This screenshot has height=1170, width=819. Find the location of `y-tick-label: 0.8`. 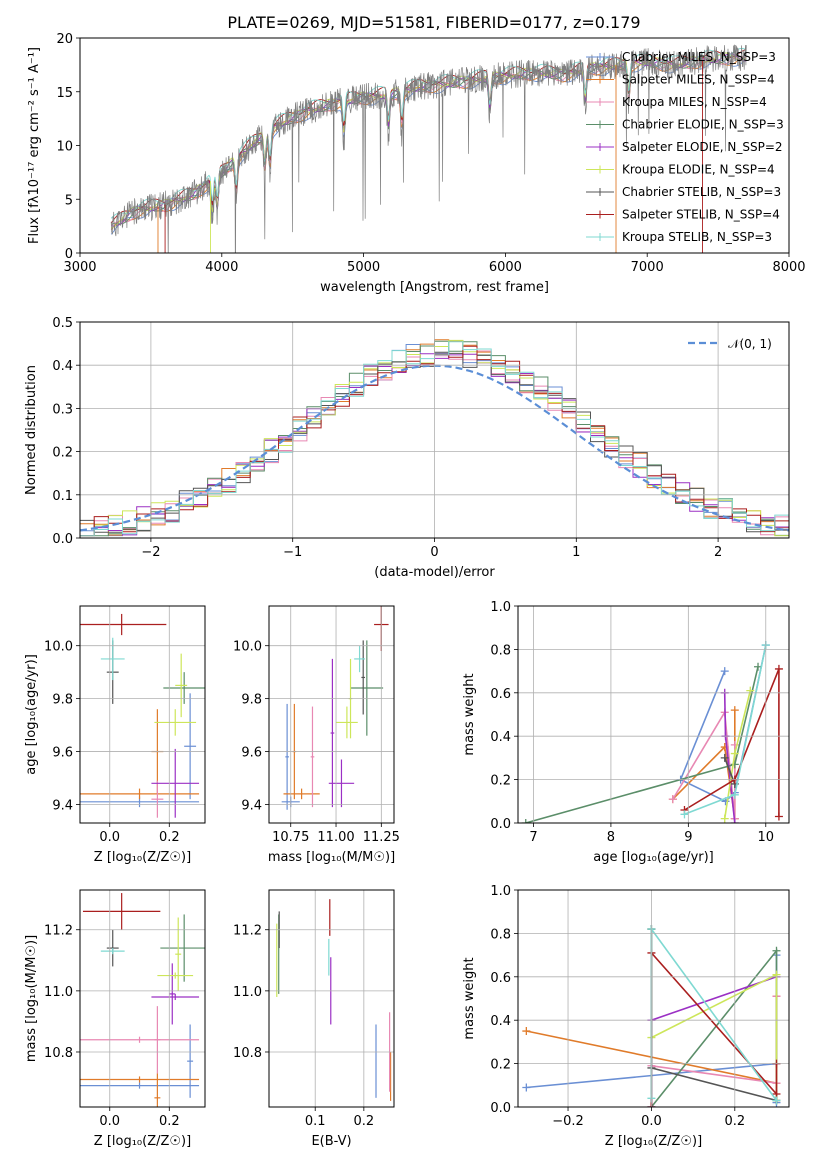

y-tick-label: 0.8 is located at coordinates (500, 650).